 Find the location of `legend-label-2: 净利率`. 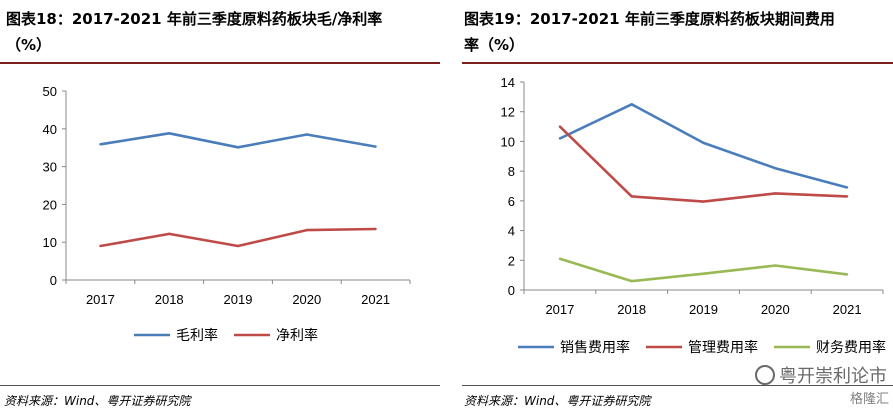

legend-label-2: 净利率 is located at coordinates (297, 335).